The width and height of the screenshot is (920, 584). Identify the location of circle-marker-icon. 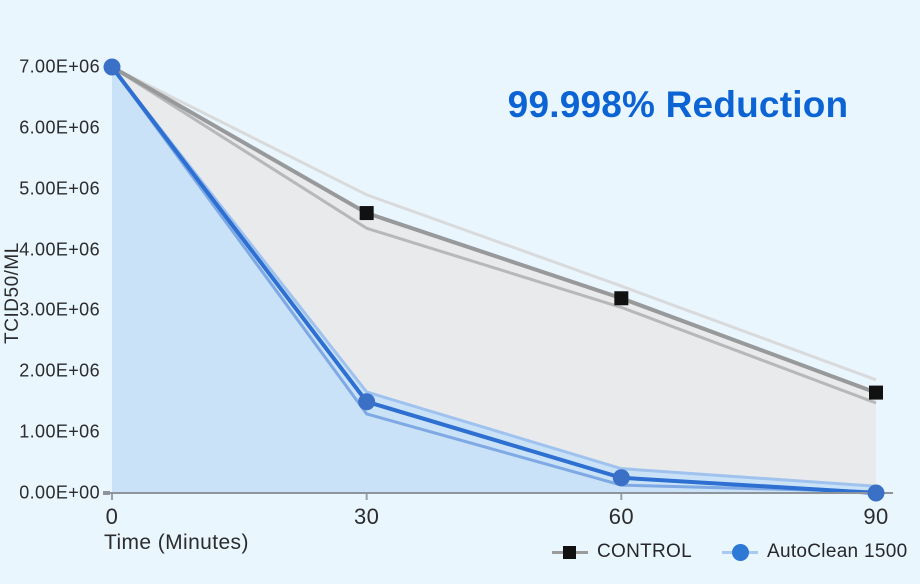
(740, 552).